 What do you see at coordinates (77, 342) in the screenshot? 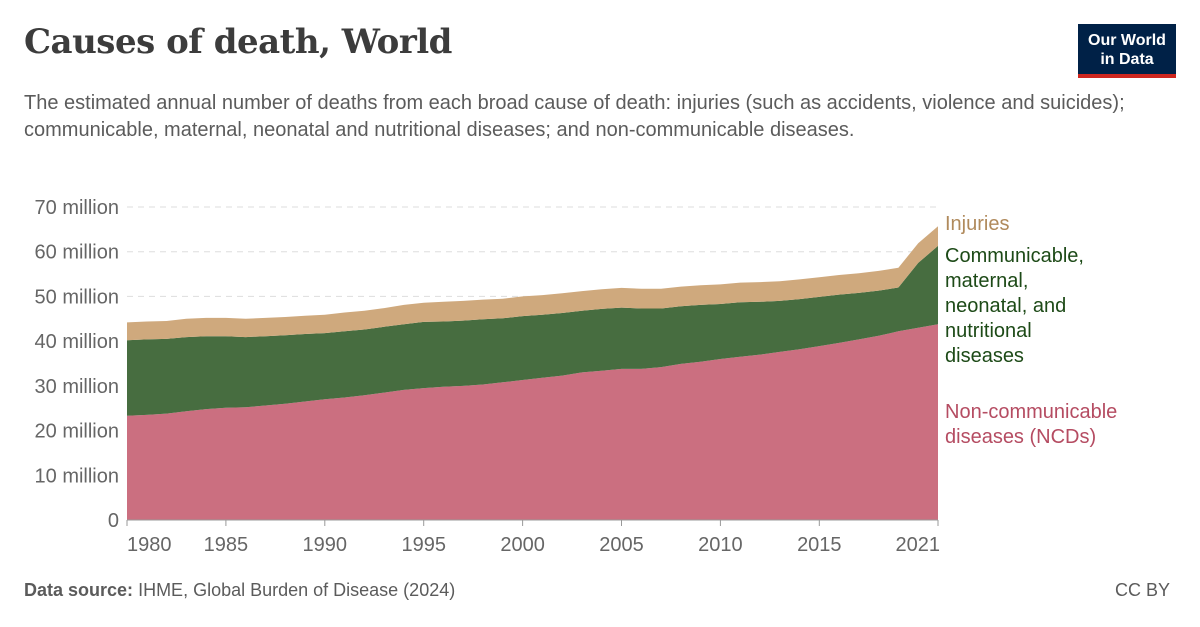
I see `y-tick-label: 40 million` at bounding box center [77, 342].